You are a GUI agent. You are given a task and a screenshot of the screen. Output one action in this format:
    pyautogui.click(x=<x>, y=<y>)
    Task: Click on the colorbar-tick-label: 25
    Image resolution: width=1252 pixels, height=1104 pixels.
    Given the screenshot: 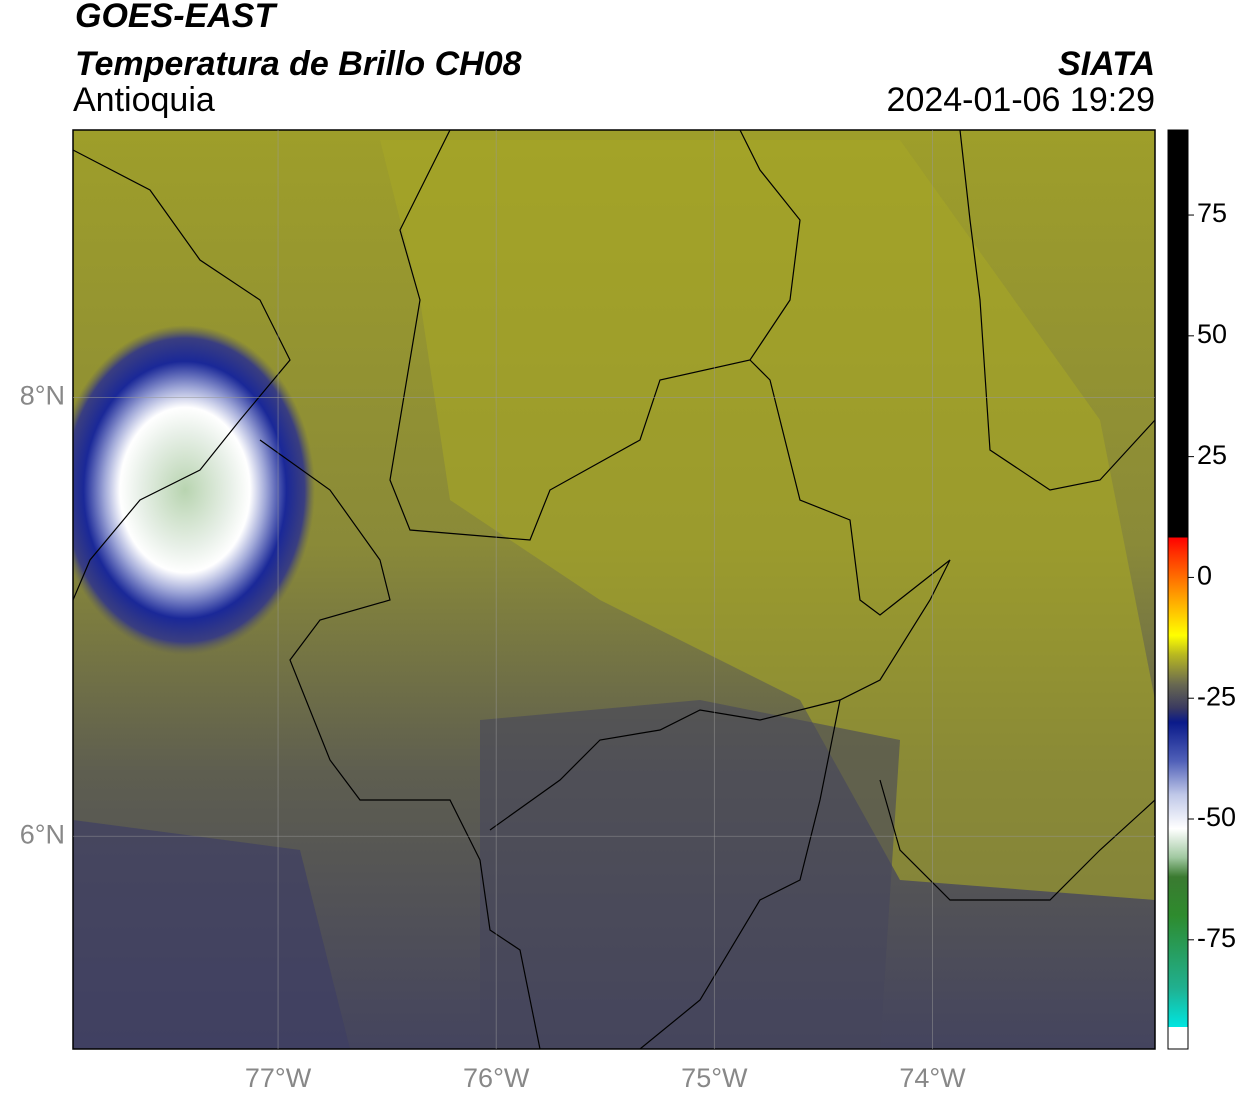 What is the action you would take?
    pyautogui.click(x=1212, y=455)
    